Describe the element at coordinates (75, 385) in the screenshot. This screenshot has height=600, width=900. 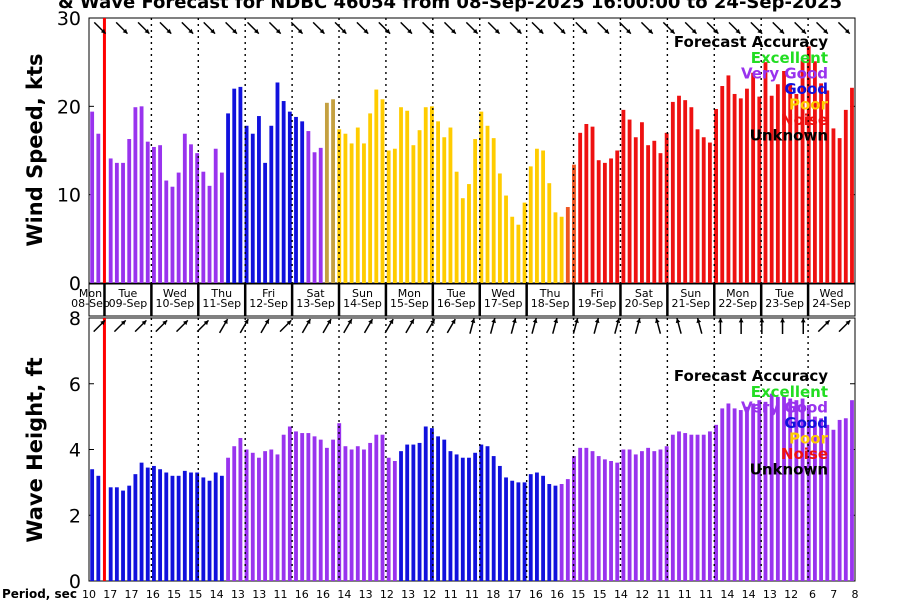
I see `y-tick-label: 6` at that location.